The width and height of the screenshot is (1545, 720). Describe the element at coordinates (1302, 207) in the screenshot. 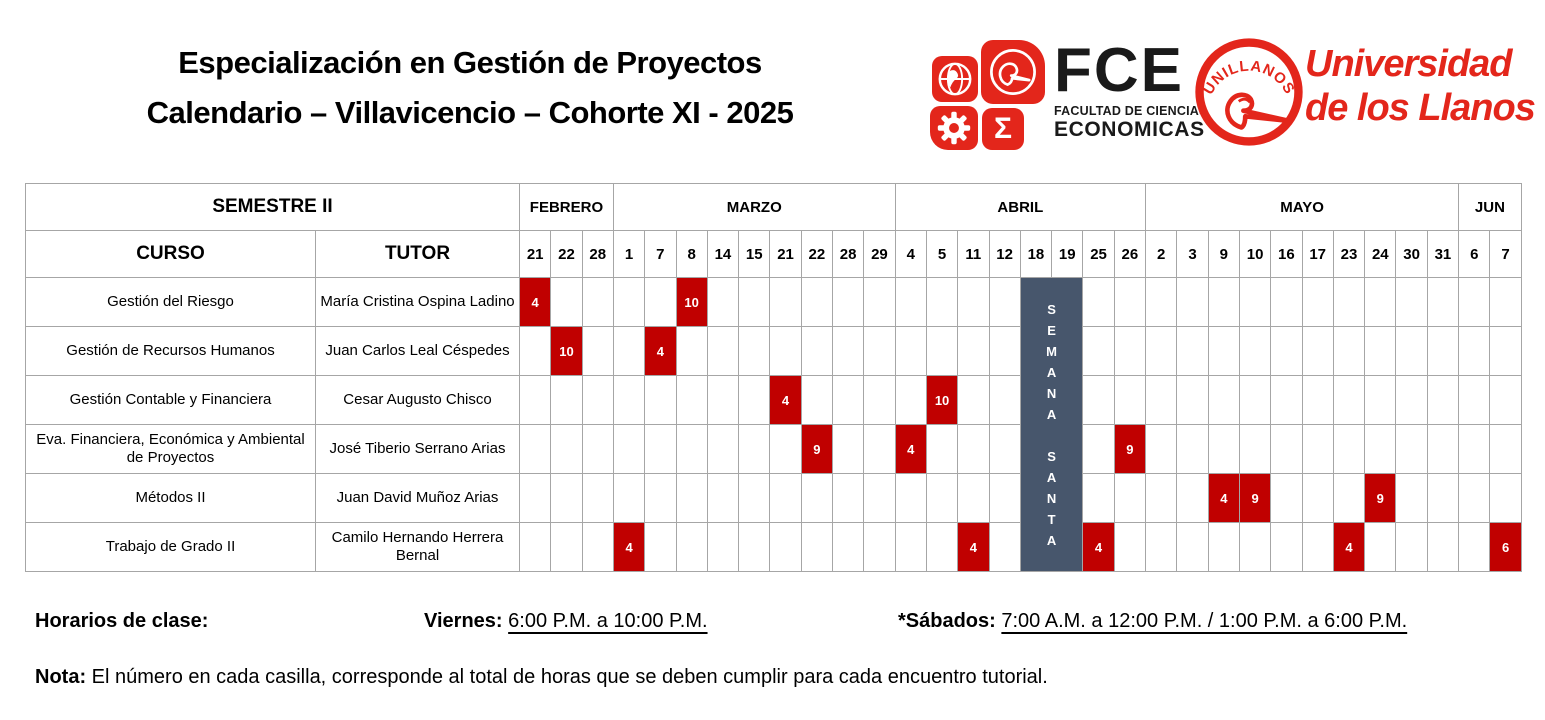

I see `month-header-mayo: MAYO` at that location.